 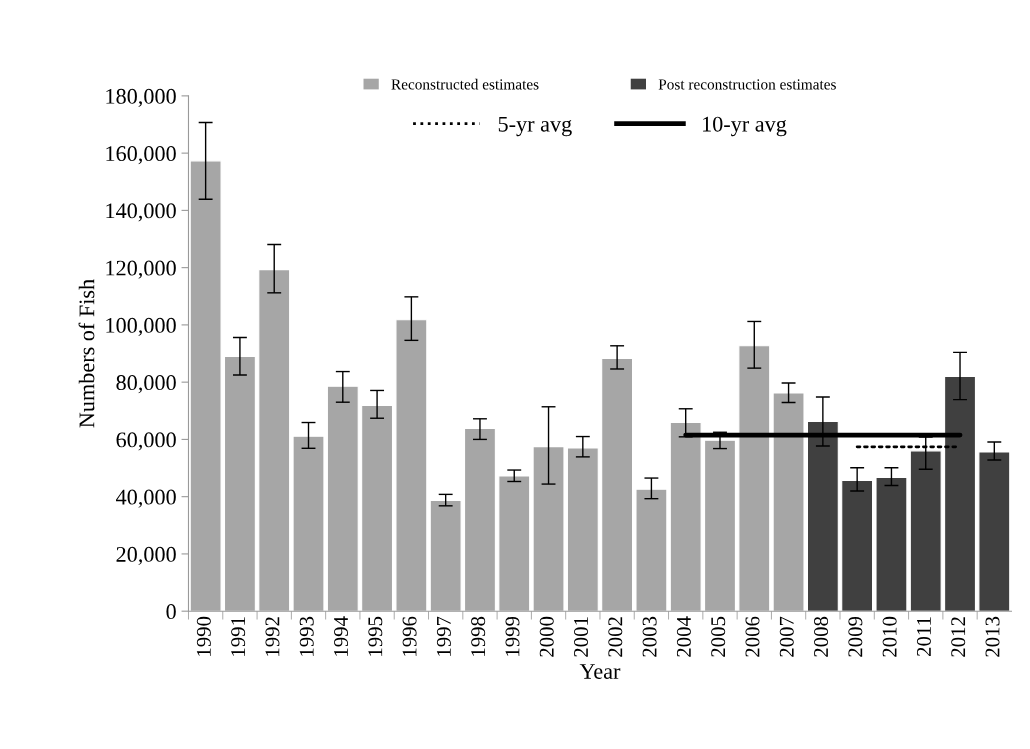 What do you see at coordinates (375, 636) in the screenshot?
I see `x-tick-label: 1995` at bounding box center [375, 636].